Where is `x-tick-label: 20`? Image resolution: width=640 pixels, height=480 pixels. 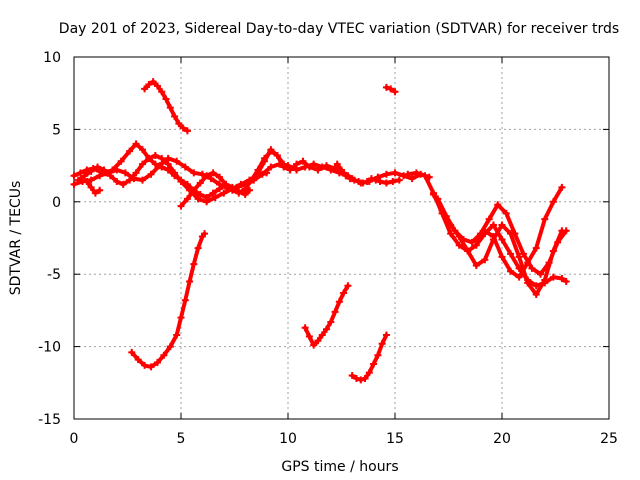
x-tick-label: 20 is located at coordinates (502, 439).